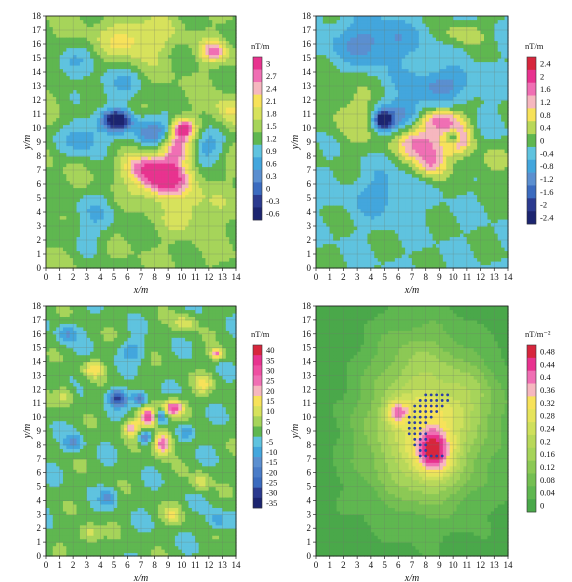 This screenshot has height=582, width=572. What do you see at coordinates (412, 142) in the screenshot?
I see `heatmap-cells` at bounding box center [412, 142].